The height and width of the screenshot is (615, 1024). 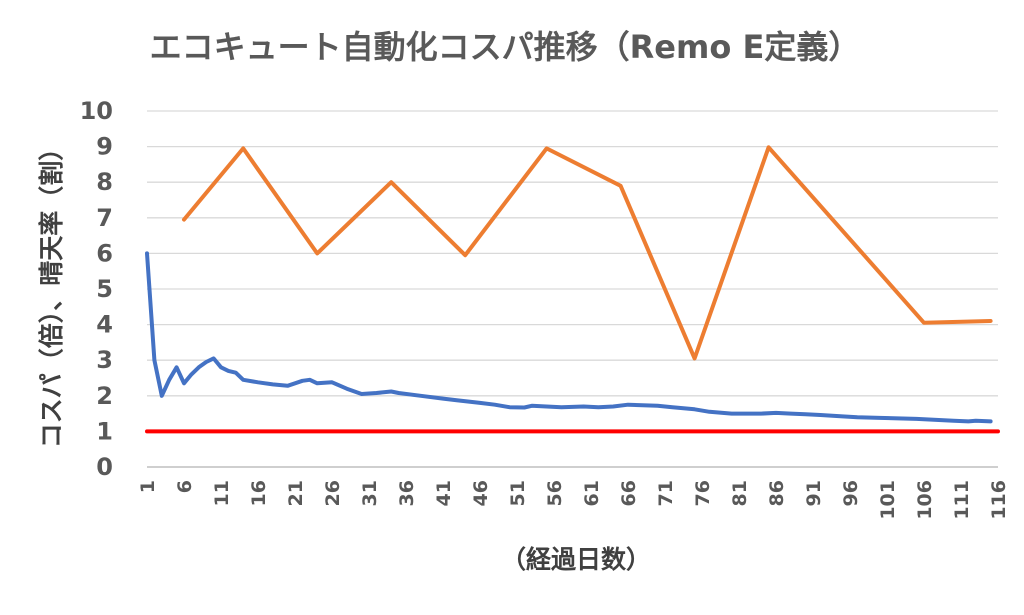 What do you see at coordinates (104, 289) in the screenshot?
I see `y-tick-label: 5` at bounding box center [104, 289].